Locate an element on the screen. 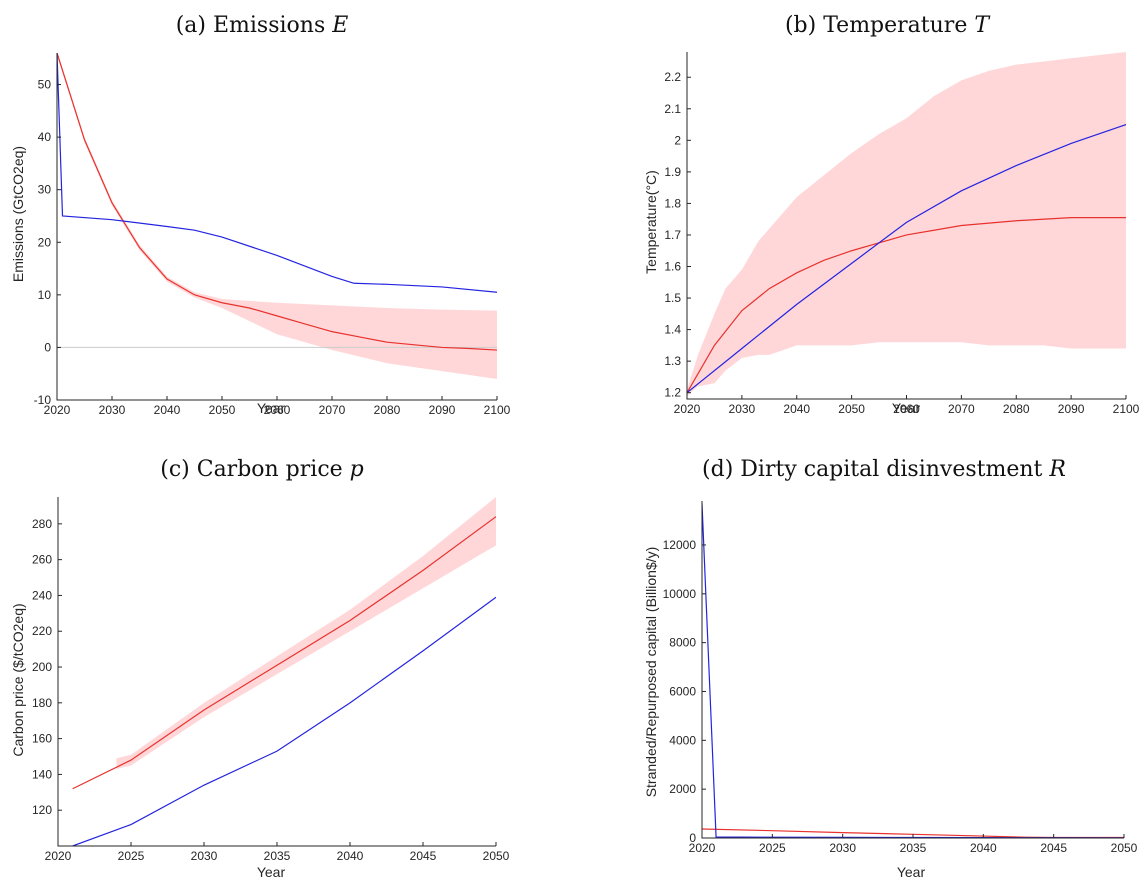 The width and height of the screenshot is (1143, 886). y-tick-label: 40 is located at coordinates (45, 137).